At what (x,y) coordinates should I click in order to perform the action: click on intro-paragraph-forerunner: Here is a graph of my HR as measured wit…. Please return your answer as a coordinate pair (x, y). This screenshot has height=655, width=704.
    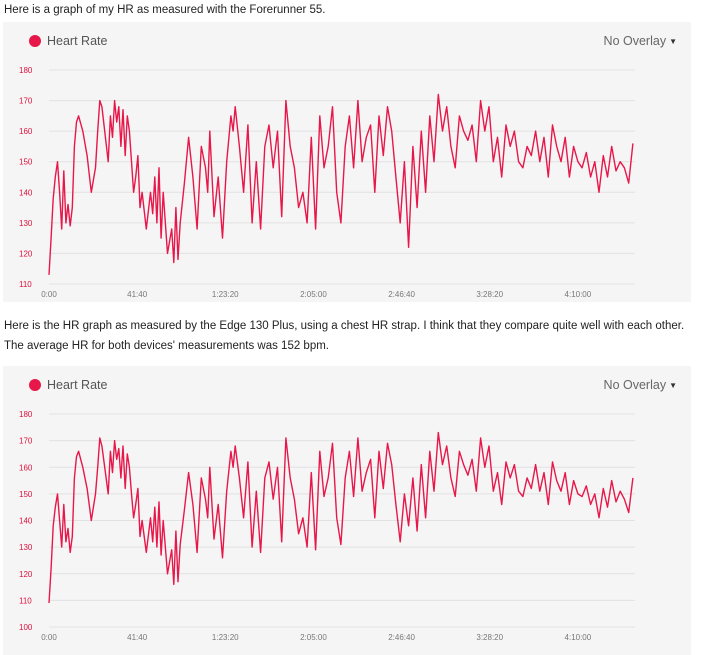
    Looking at the image, I should click on (165, 10).